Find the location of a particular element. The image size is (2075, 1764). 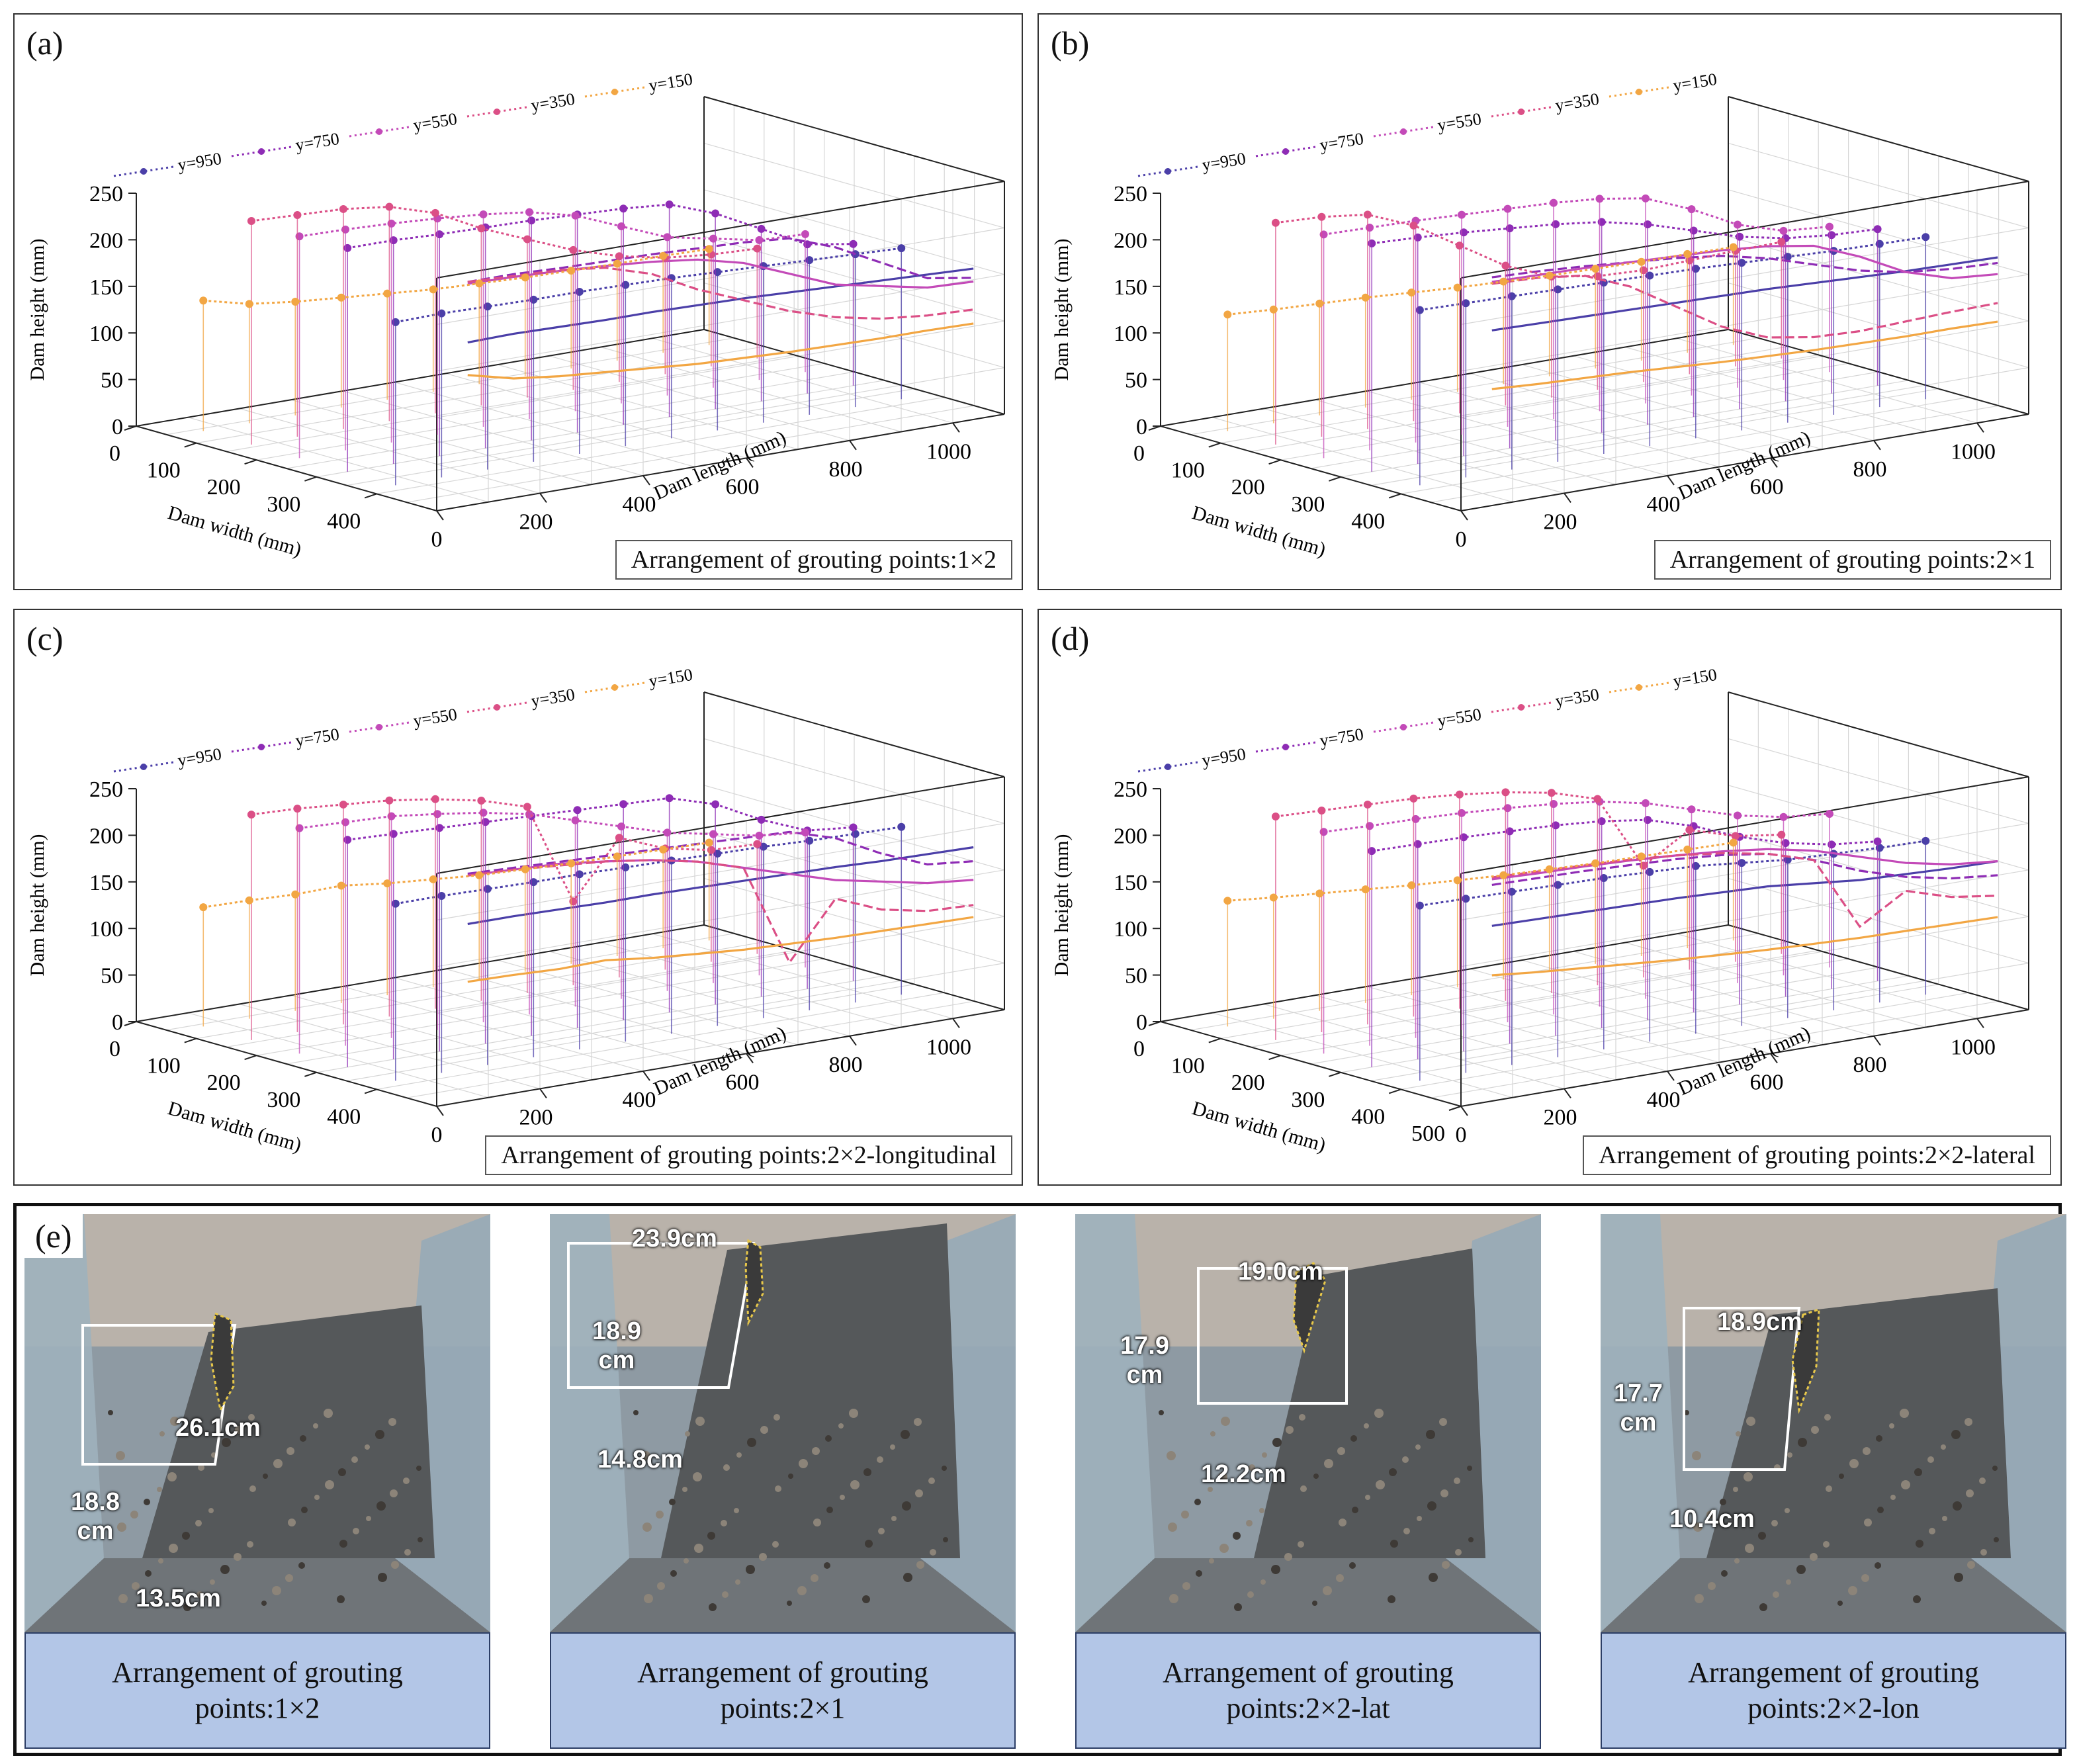

x-tick-label: 400 is located at coordinates (344, 1116).